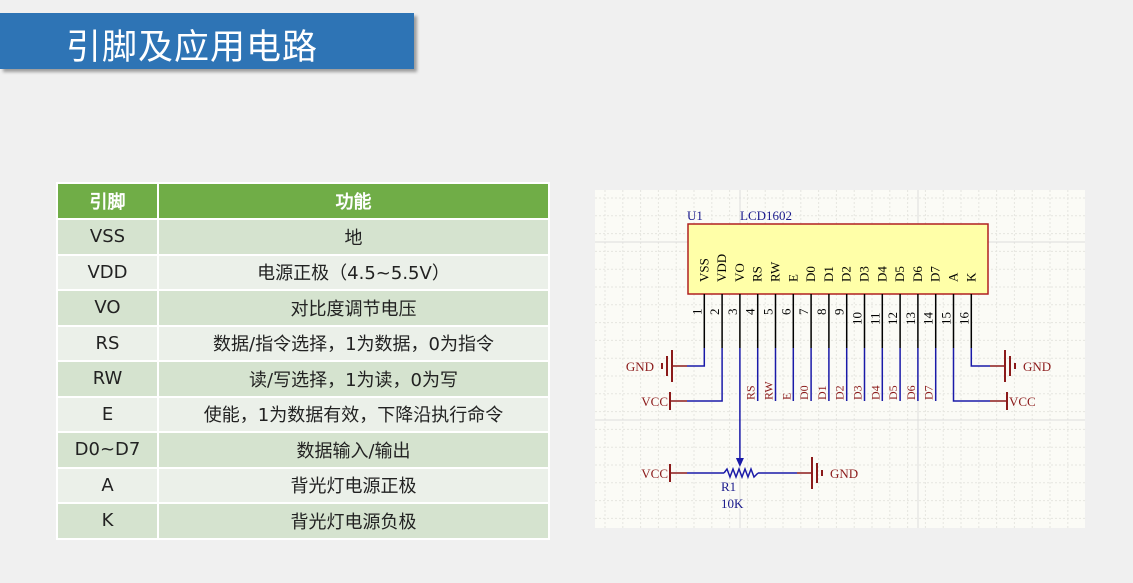 The width and height of the screenshot is (1133, 583). Describe the element at coordinates (353, 450) in the screenshot. I see `function-cell: 数据输入/输出` at that location.